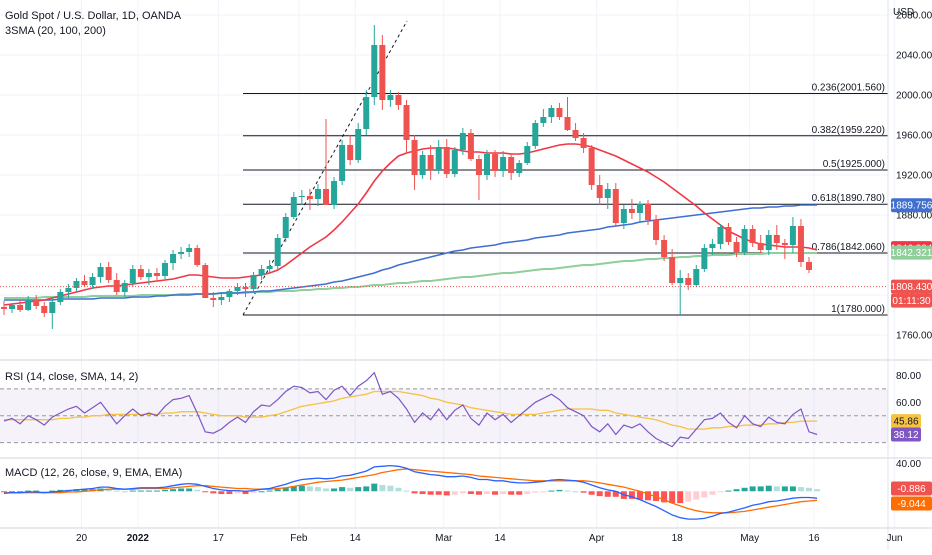 The image size is (932, 555). I want to click on macd-legend: MACD (12, 26, close, 9, EMA, EMA), so click(94, 473).